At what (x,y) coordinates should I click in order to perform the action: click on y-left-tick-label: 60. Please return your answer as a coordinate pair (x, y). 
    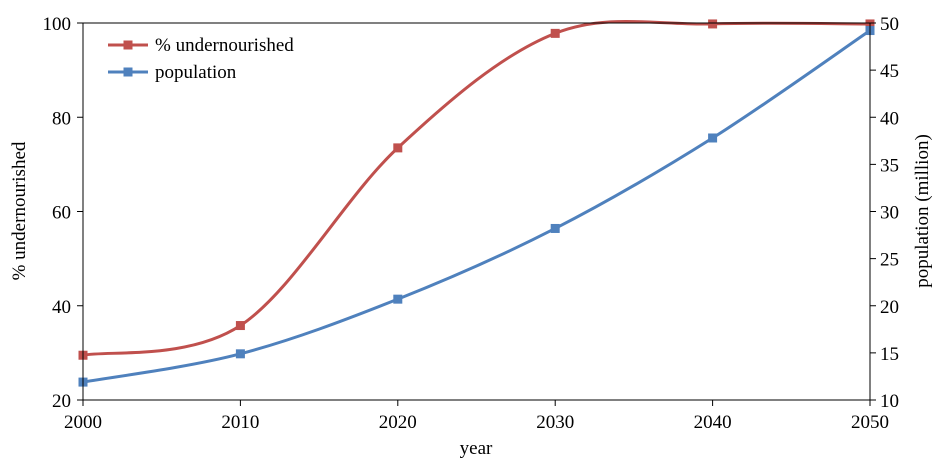
    Looking at the image, I should click on (61, 213).